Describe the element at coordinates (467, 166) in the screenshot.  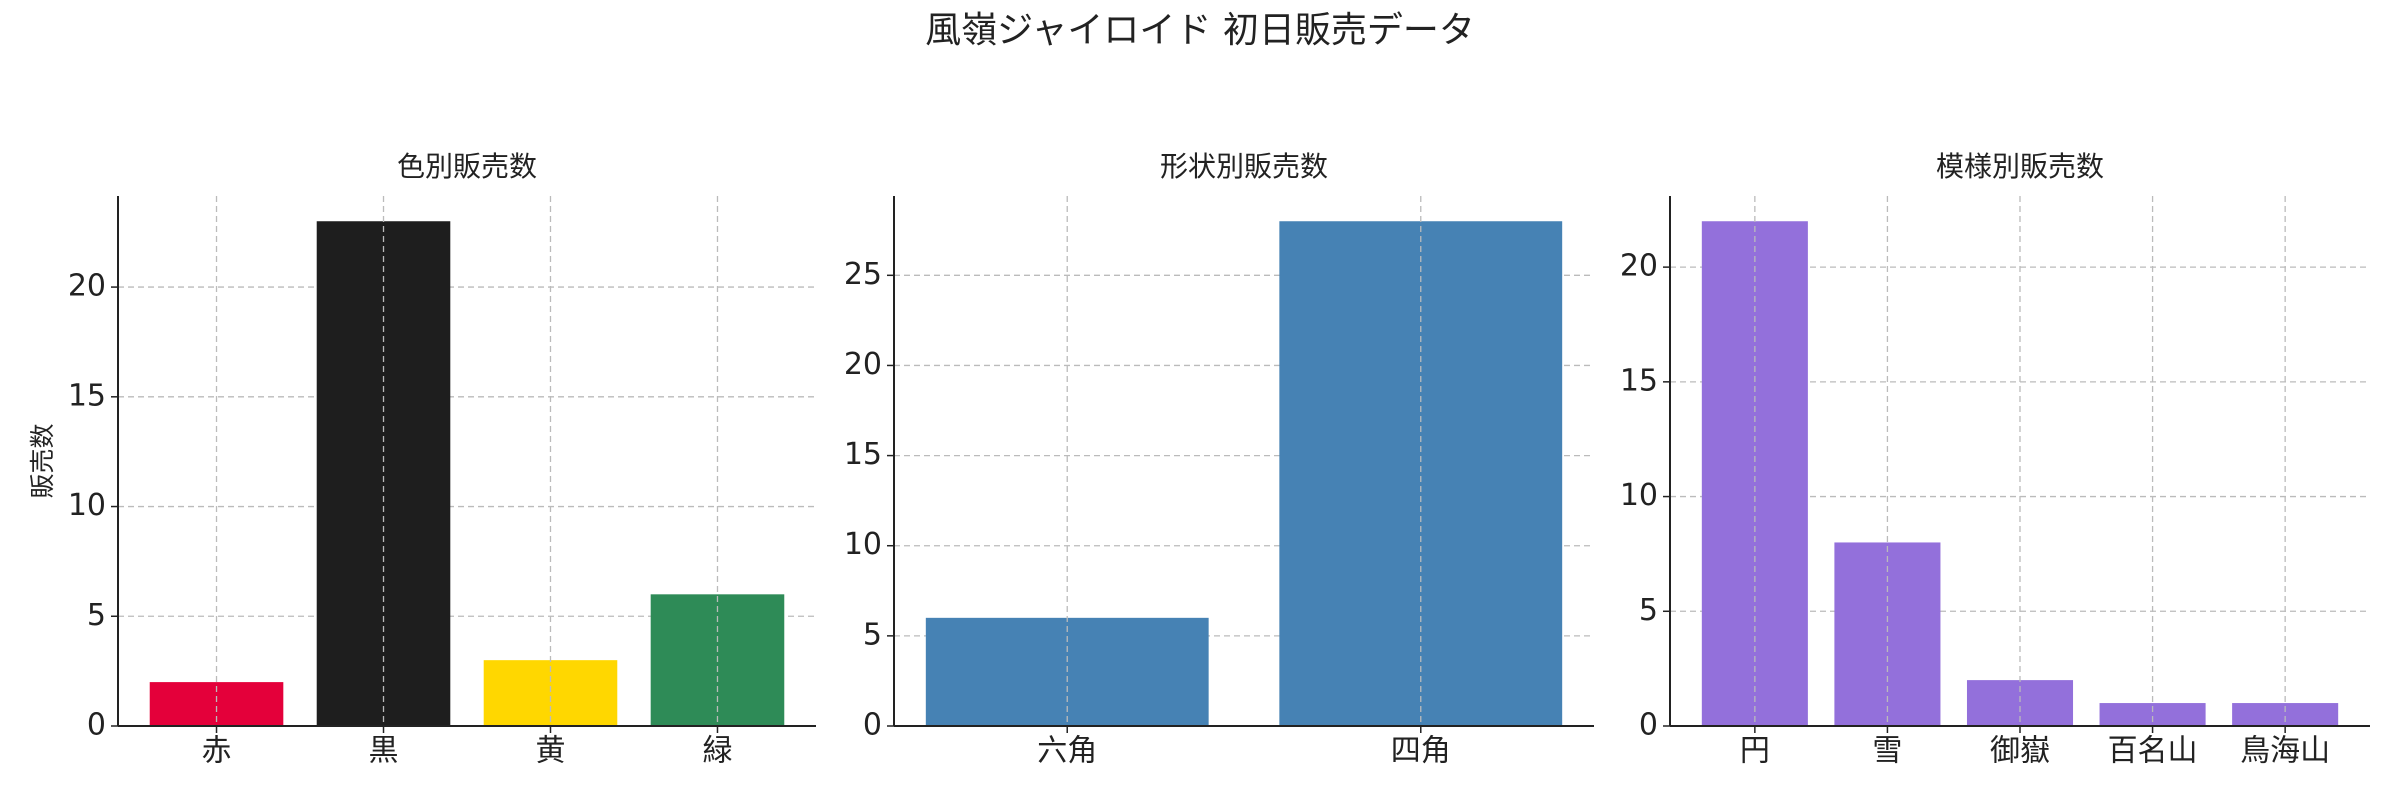
I see `panel-title: 色別販売数` at that location.